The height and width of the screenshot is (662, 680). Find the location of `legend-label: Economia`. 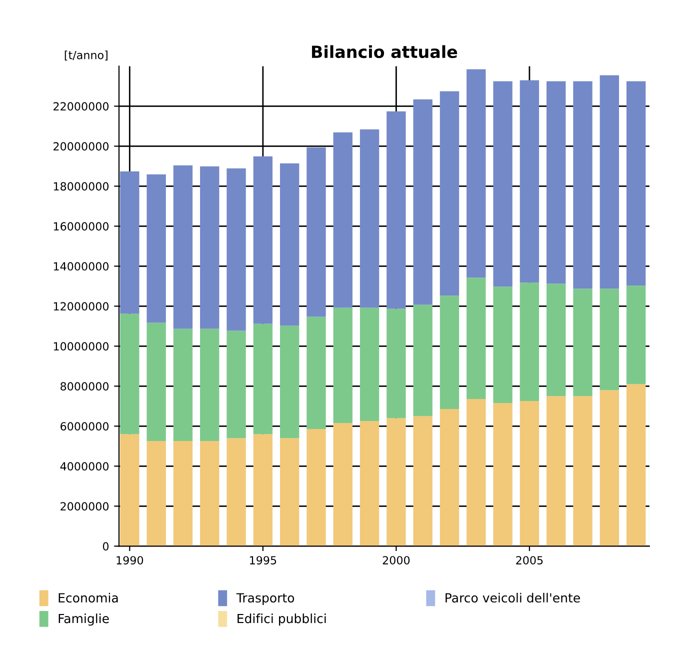

legend-label: Economia is located at coordinates (88, 597).